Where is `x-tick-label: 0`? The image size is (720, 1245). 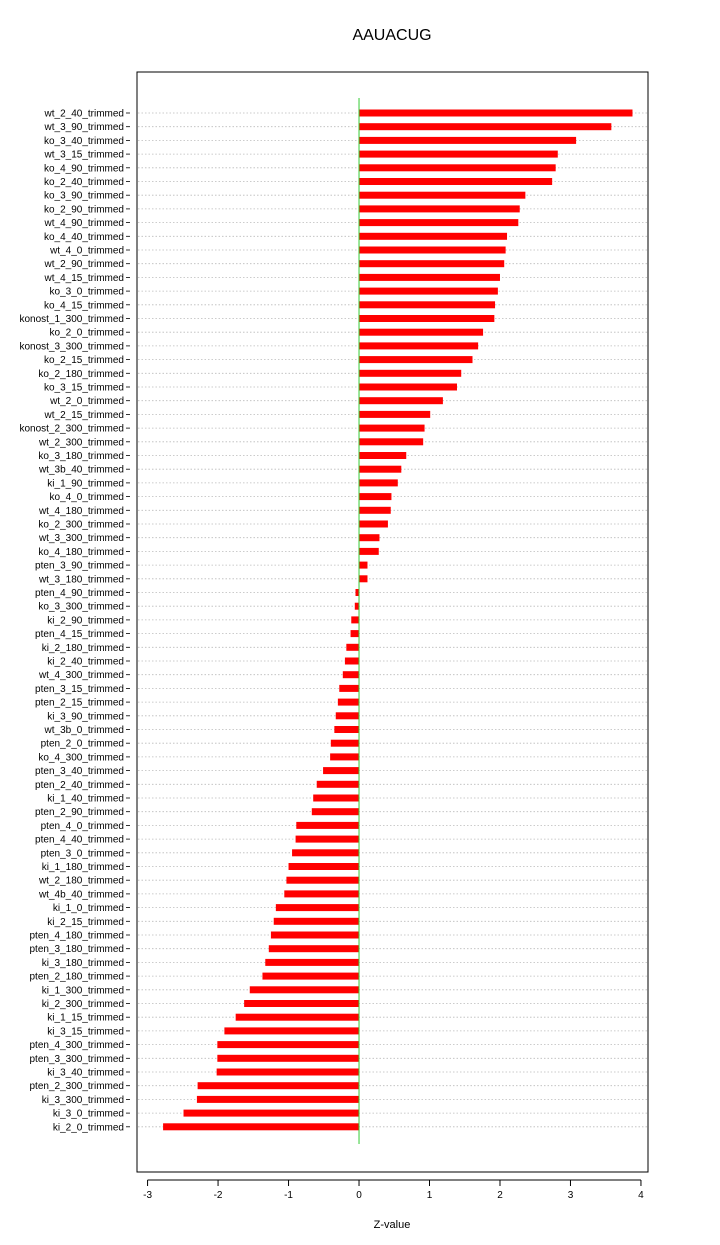
x-tick-label: 0 is located at coordinates (359, 1195).